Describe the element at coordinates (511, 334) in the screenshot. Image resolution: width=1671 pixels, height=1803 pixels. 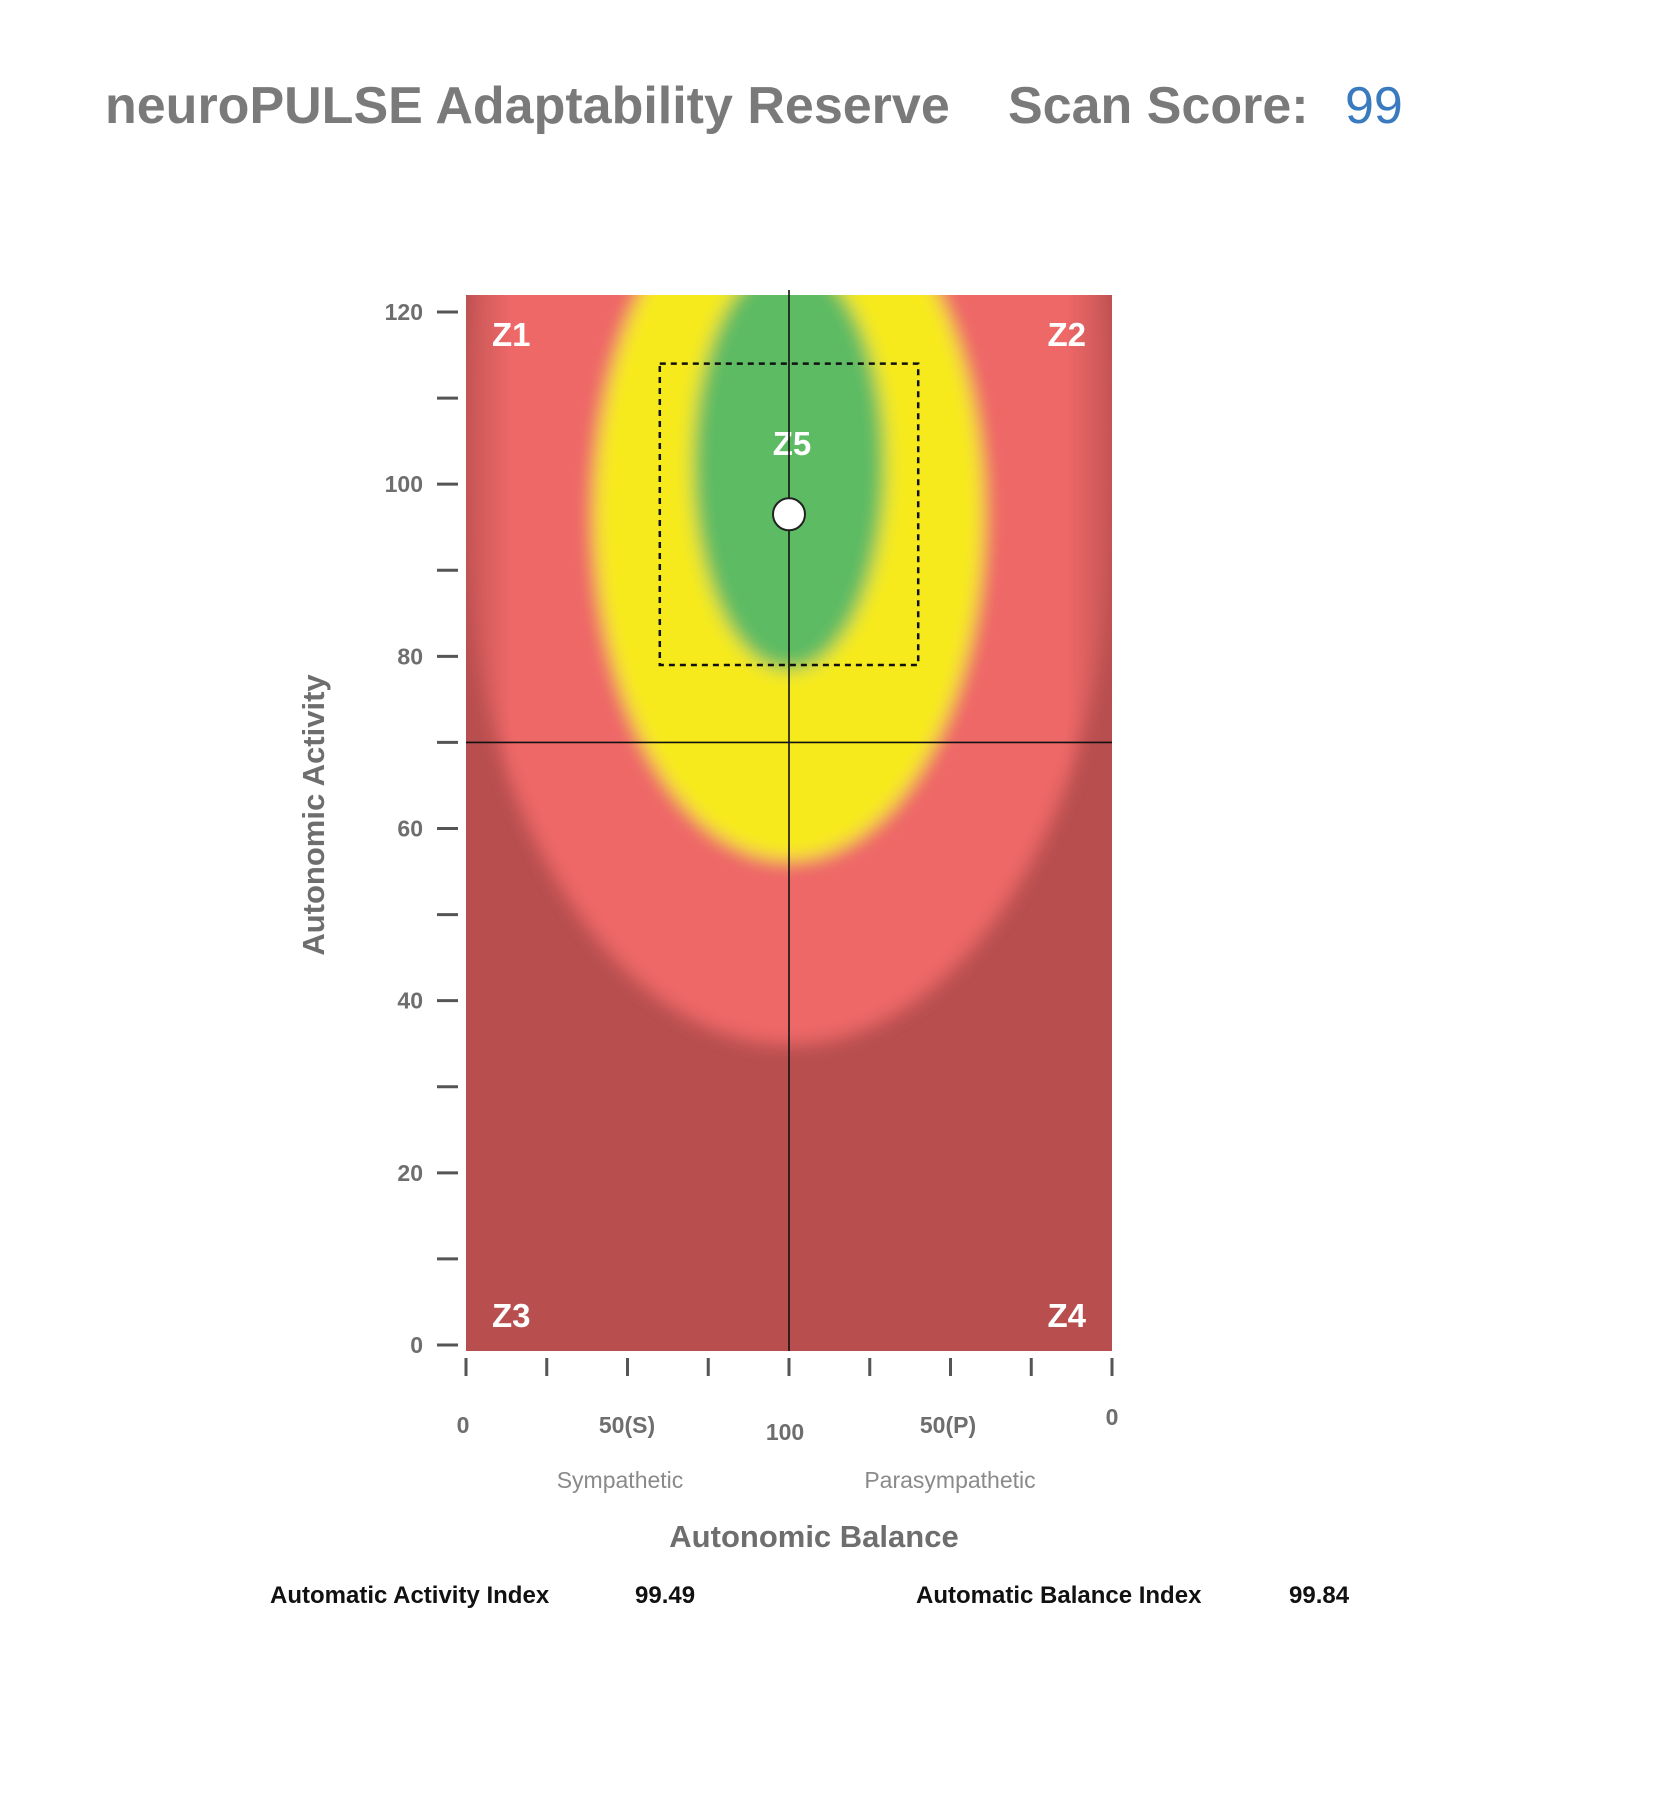
I see `zone-label-z1: Z1` at that location.